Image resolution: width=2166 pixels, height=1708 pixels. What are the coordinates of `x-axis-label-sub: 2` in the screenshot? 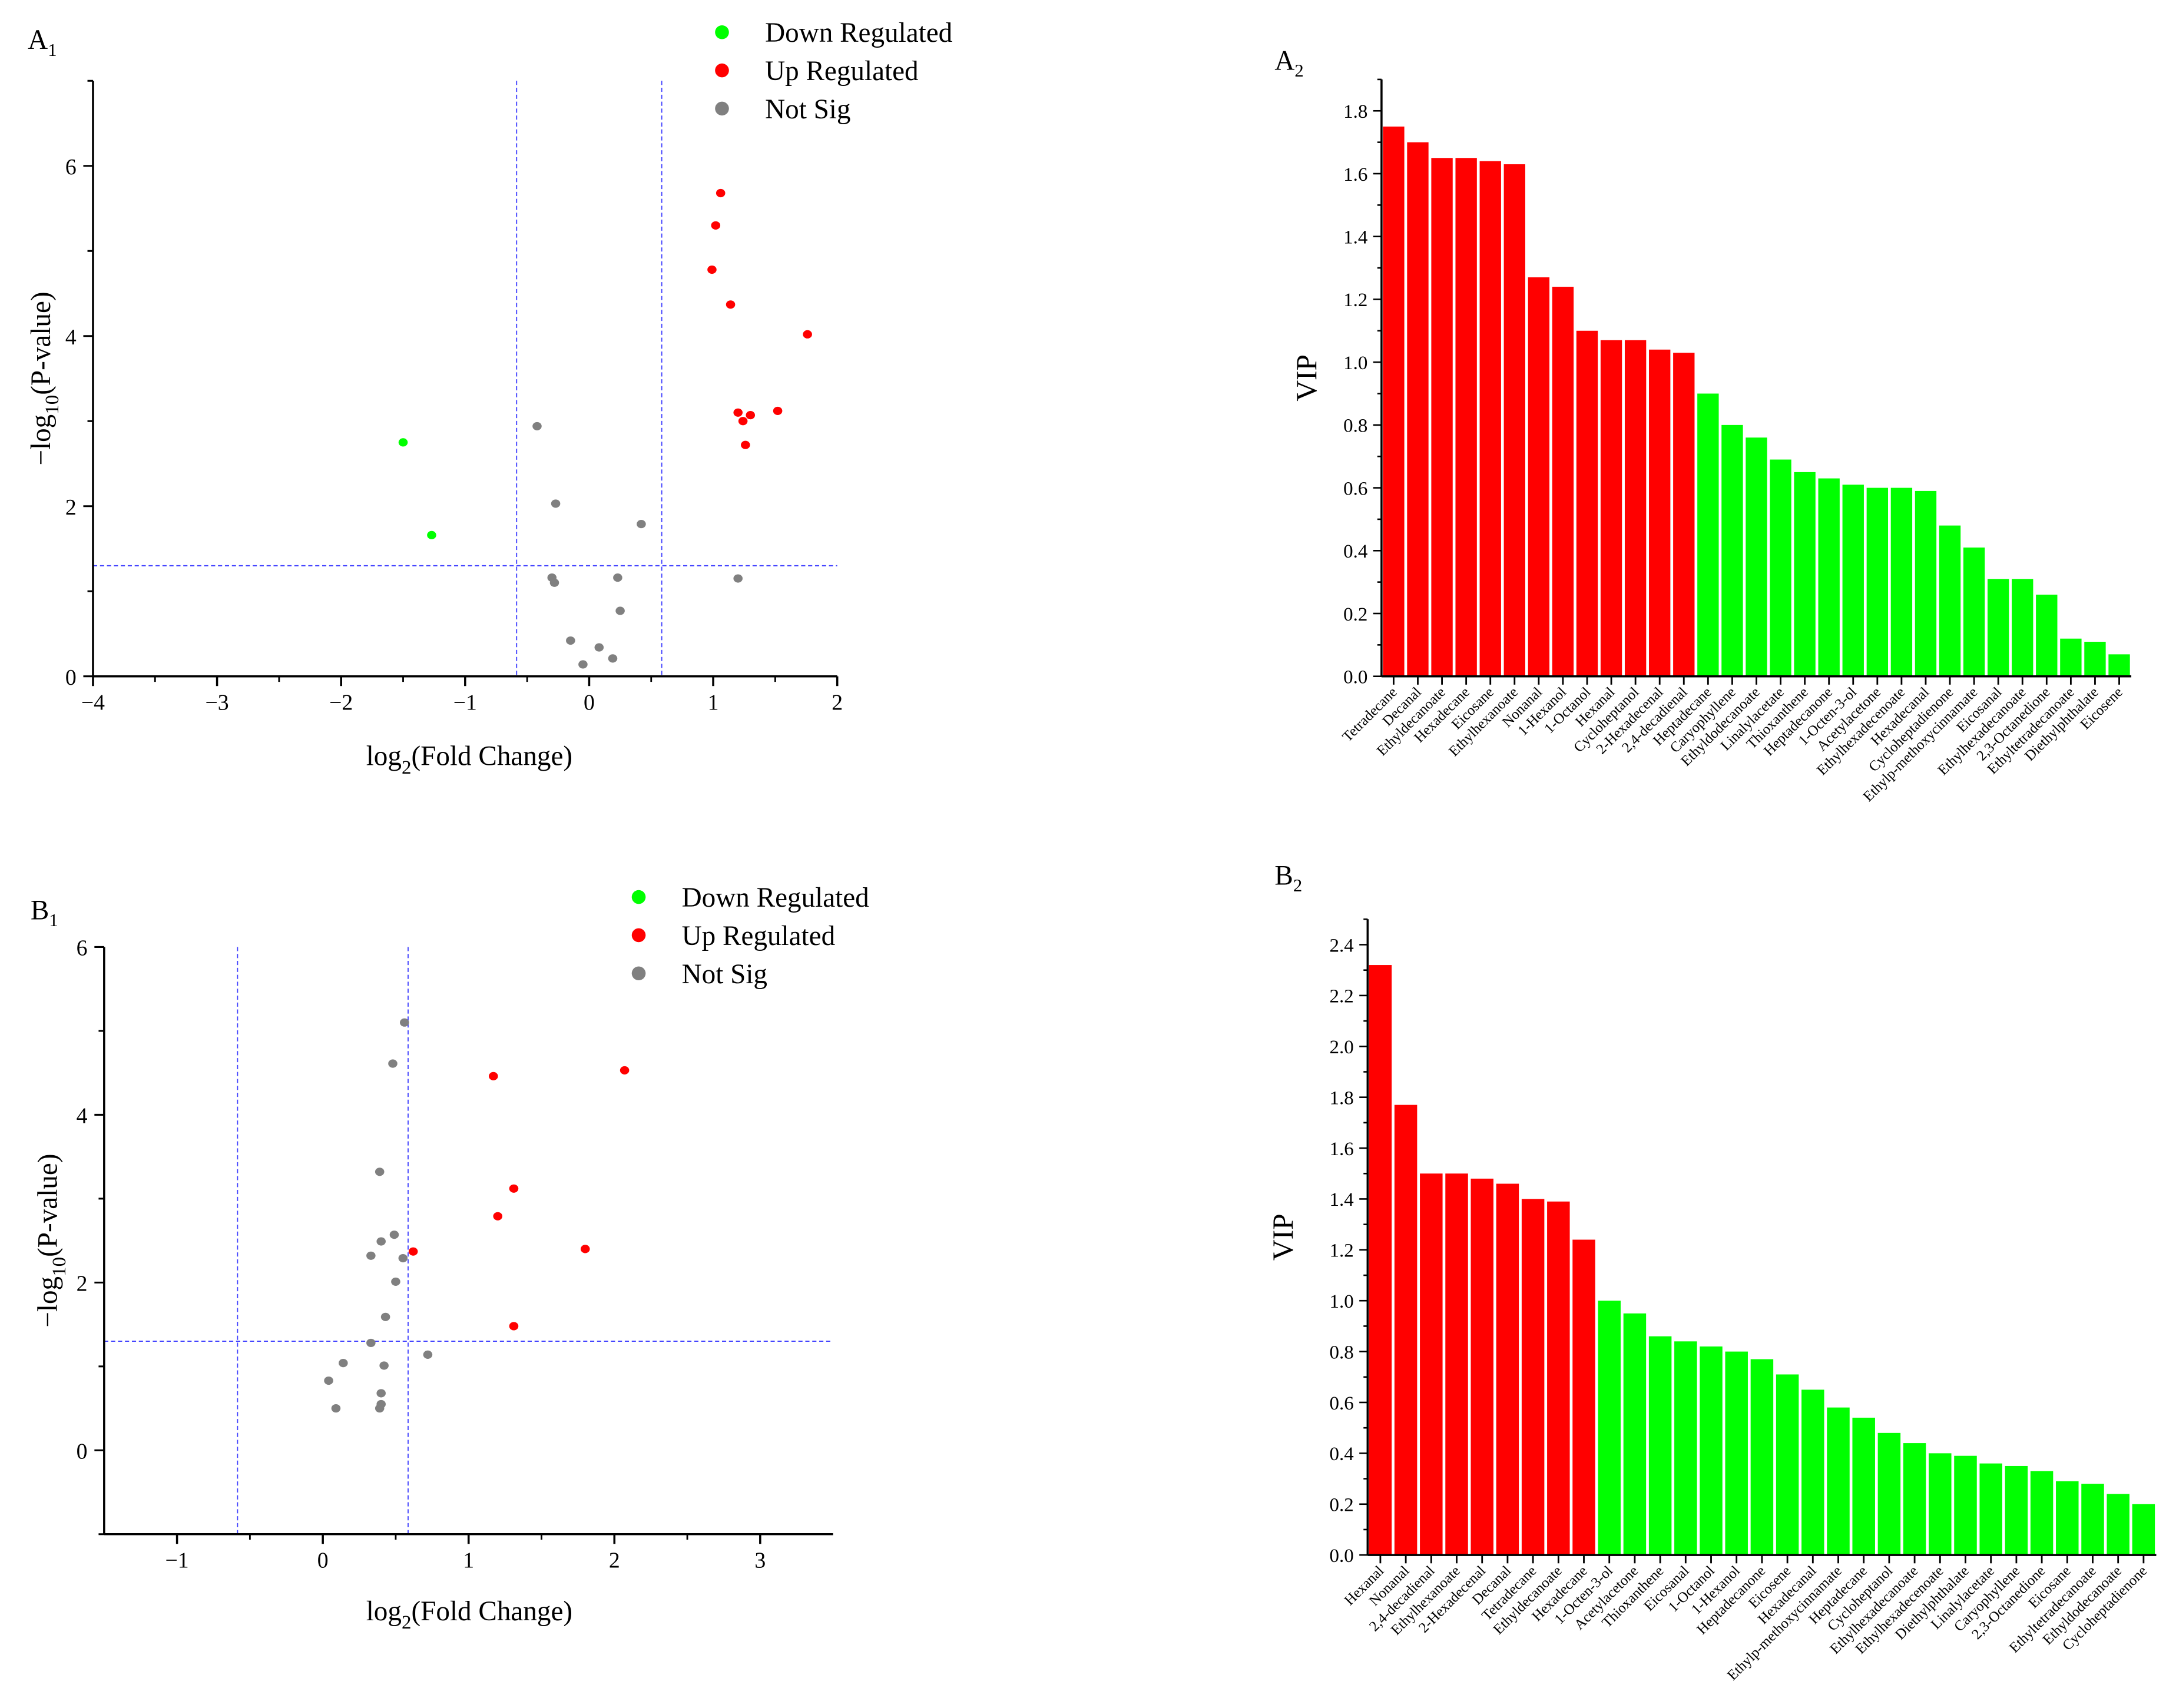 It's located at (407, 767).